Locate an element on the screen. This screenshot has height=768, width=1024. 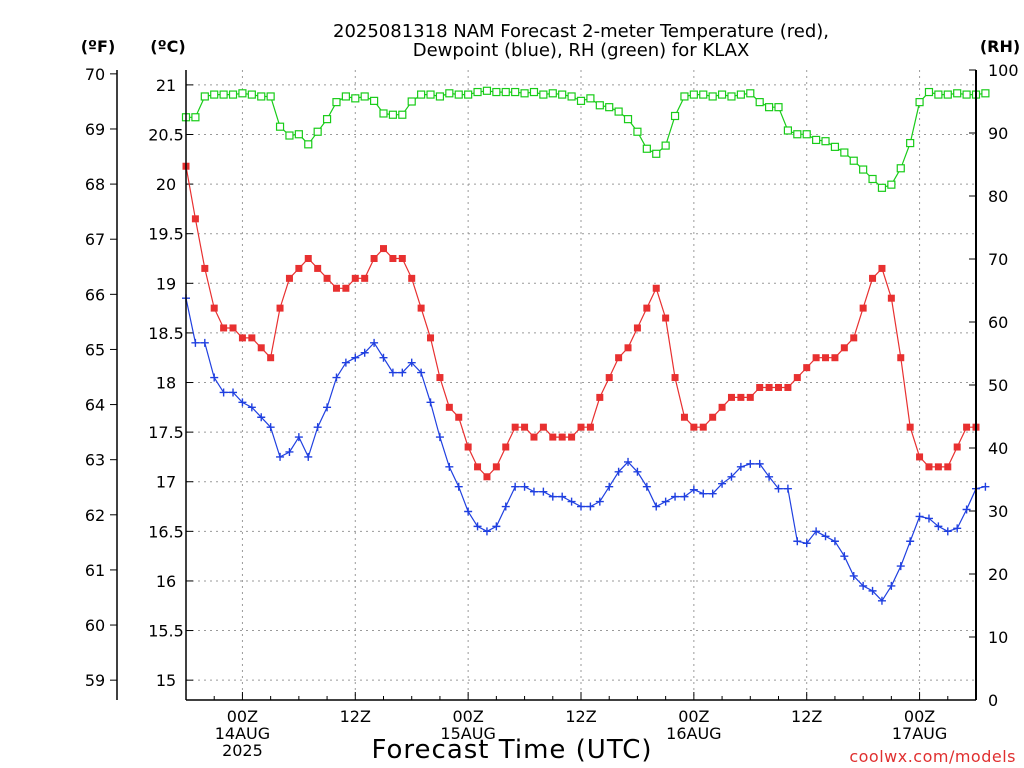
x-tick-label: 17AUG is located at coordinates (919, 733).